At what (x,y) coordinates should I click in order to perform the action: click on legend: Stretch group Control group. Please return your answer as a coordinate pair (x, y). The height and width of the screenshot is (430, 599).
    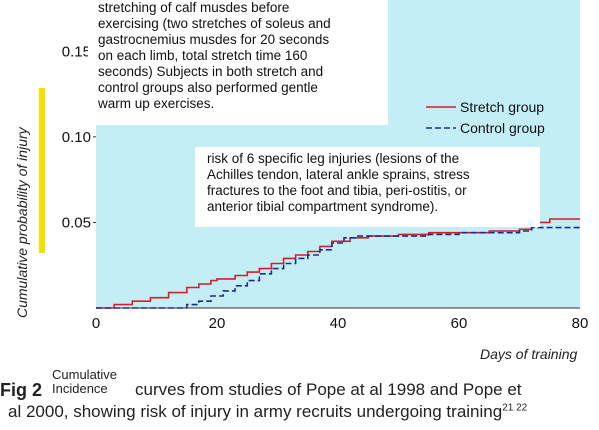
    Looking at the image, I should click on (485, 117).